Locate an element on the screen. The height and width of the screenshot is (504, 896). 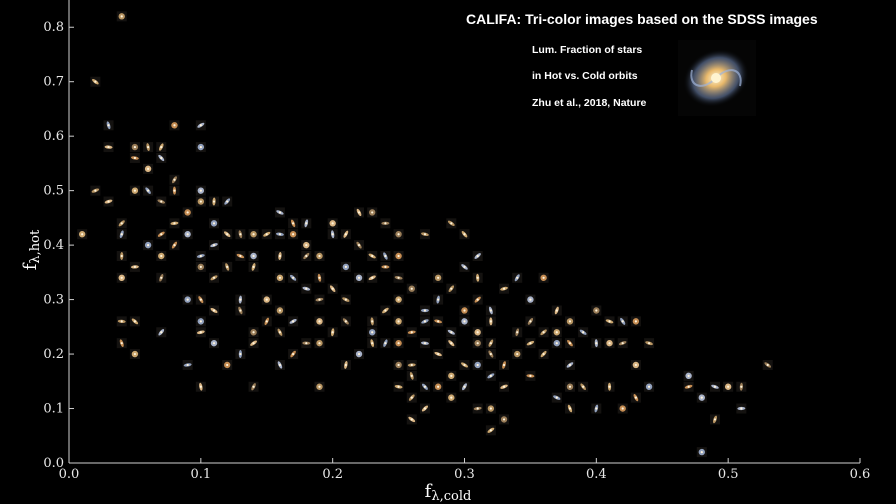
chart-note-3: Zhu et al., 2018, Nature is located at coordinates (589, 103).